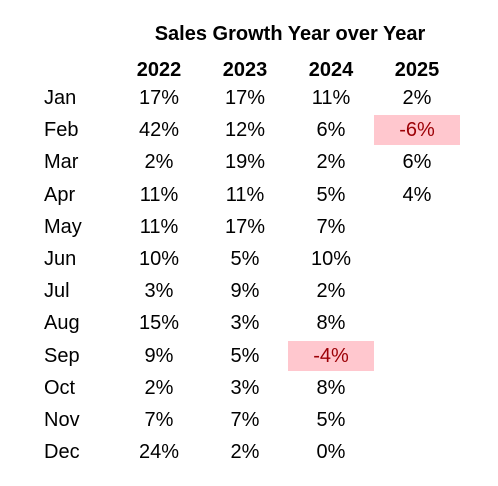 The image size is (498, 486). What do you see at coordinates (159, 452) in the screenshot?
I see `value-cell: 24%` at bounding box center [159, 452].